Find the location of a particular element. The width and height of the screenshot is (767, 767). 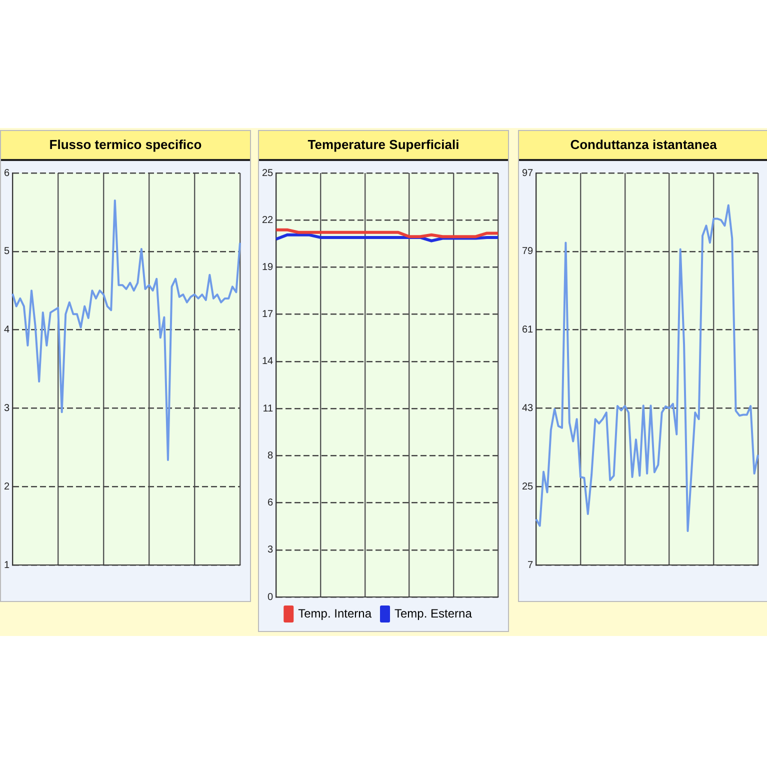

y-tick-label: 79 is located at coordinates (528, 252).